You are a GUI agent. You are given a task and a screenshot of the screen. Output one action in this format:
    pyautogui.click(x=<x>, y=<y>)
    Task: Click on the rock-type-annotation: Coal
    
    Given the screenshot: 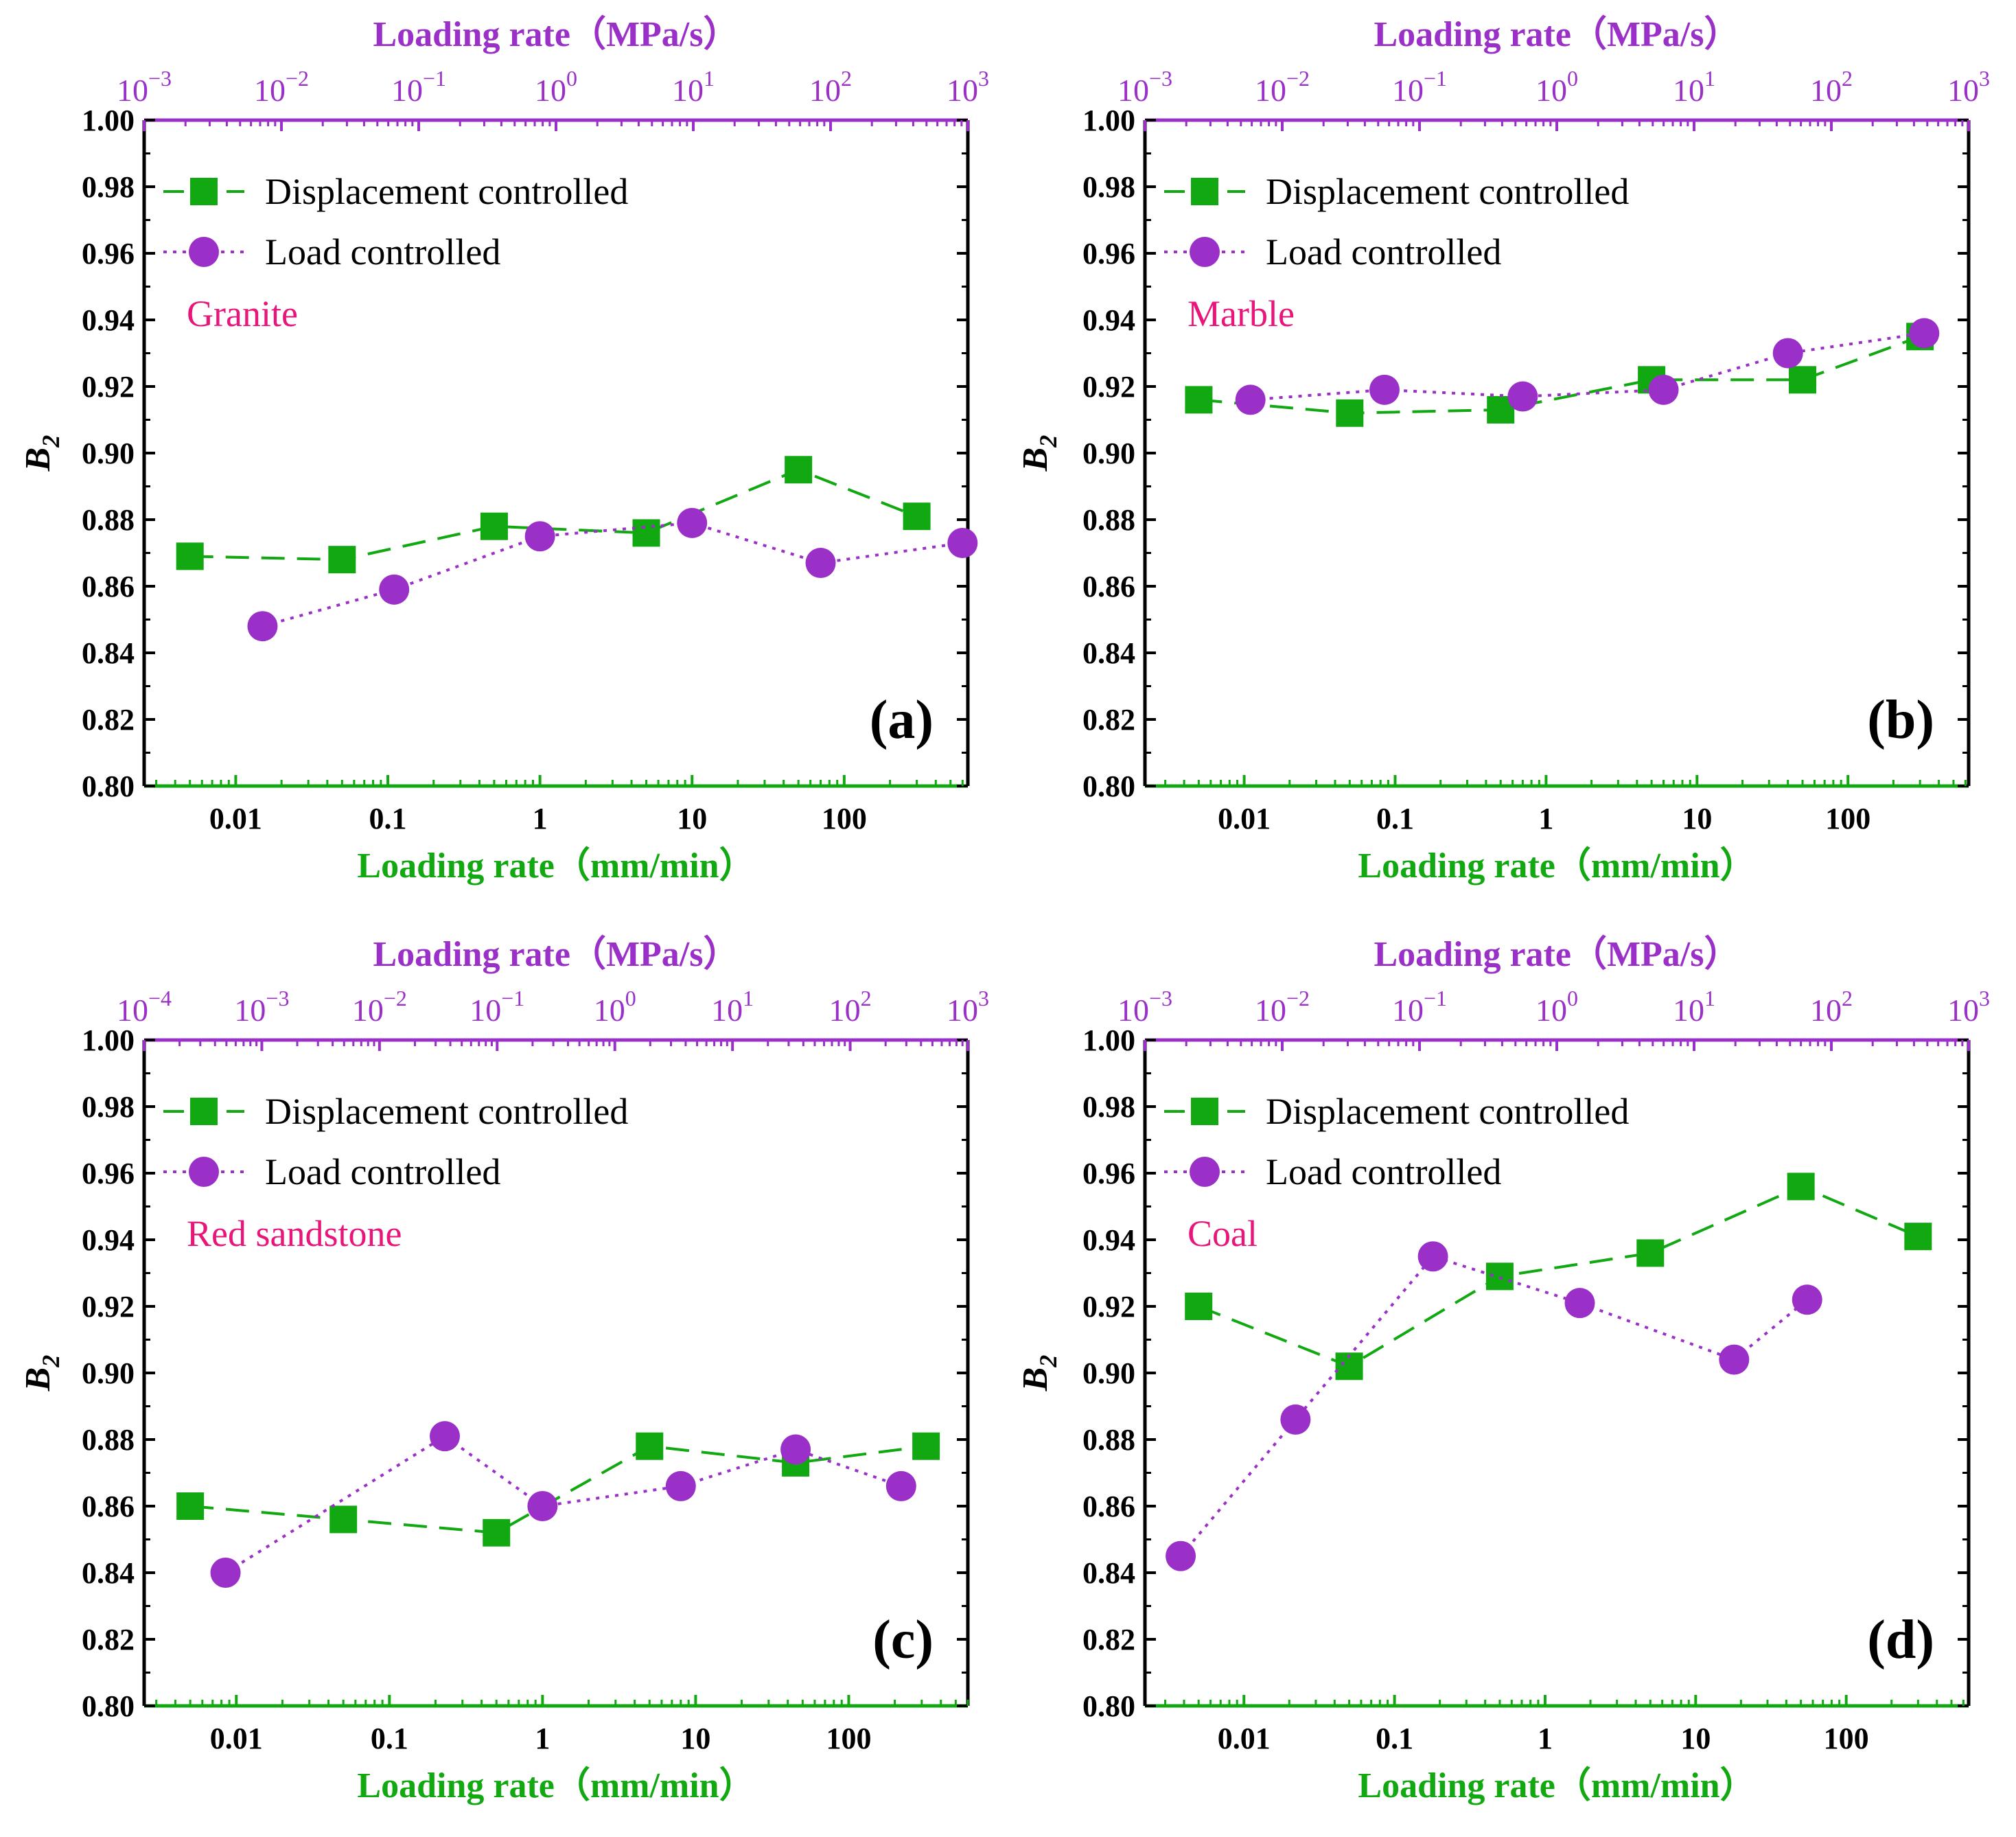 What is the action you would take?
    pyautogui.click(x=1223, y=1233)
    